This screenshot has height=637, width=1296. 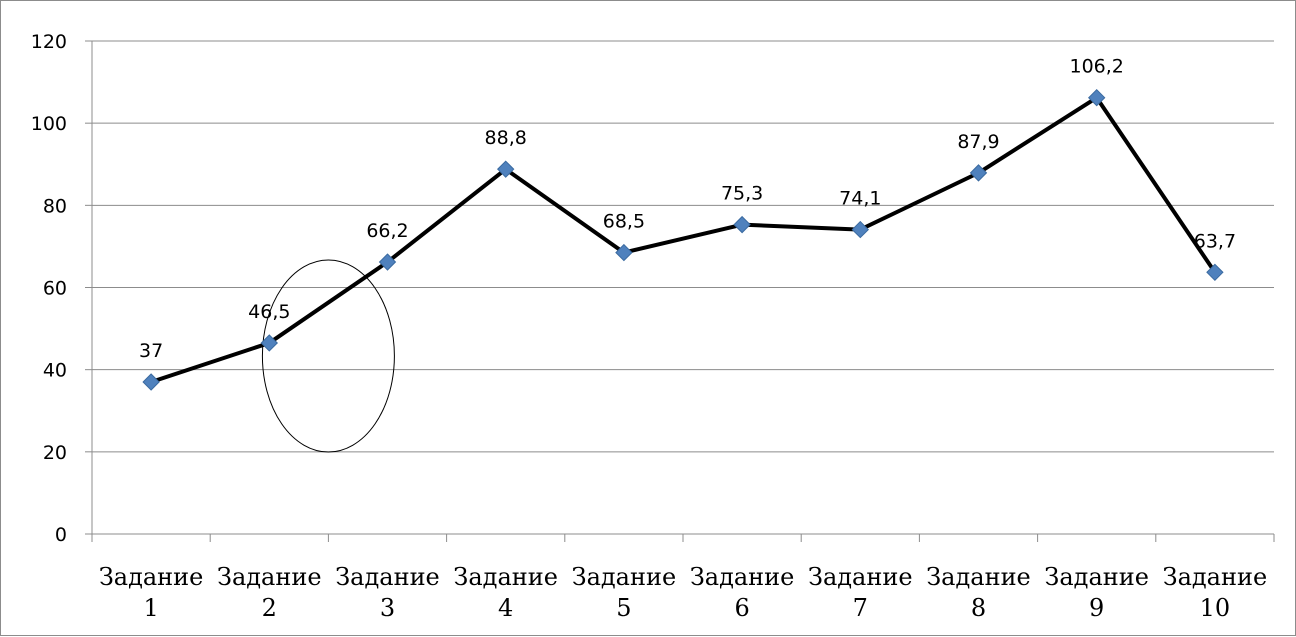 What do you see at coordinates (506, 138) in the screenshot?
I see `data-label: 88,8` at bounding box center [506, 138].